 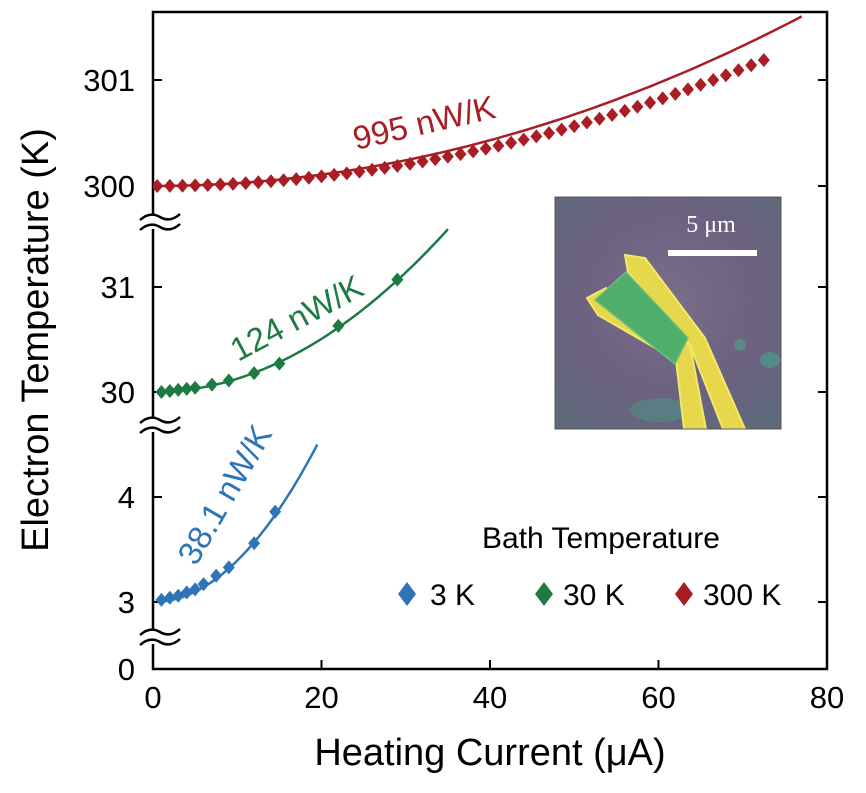 I want to click on legend-title: Bath Temperature, so click(x=601, y=538).